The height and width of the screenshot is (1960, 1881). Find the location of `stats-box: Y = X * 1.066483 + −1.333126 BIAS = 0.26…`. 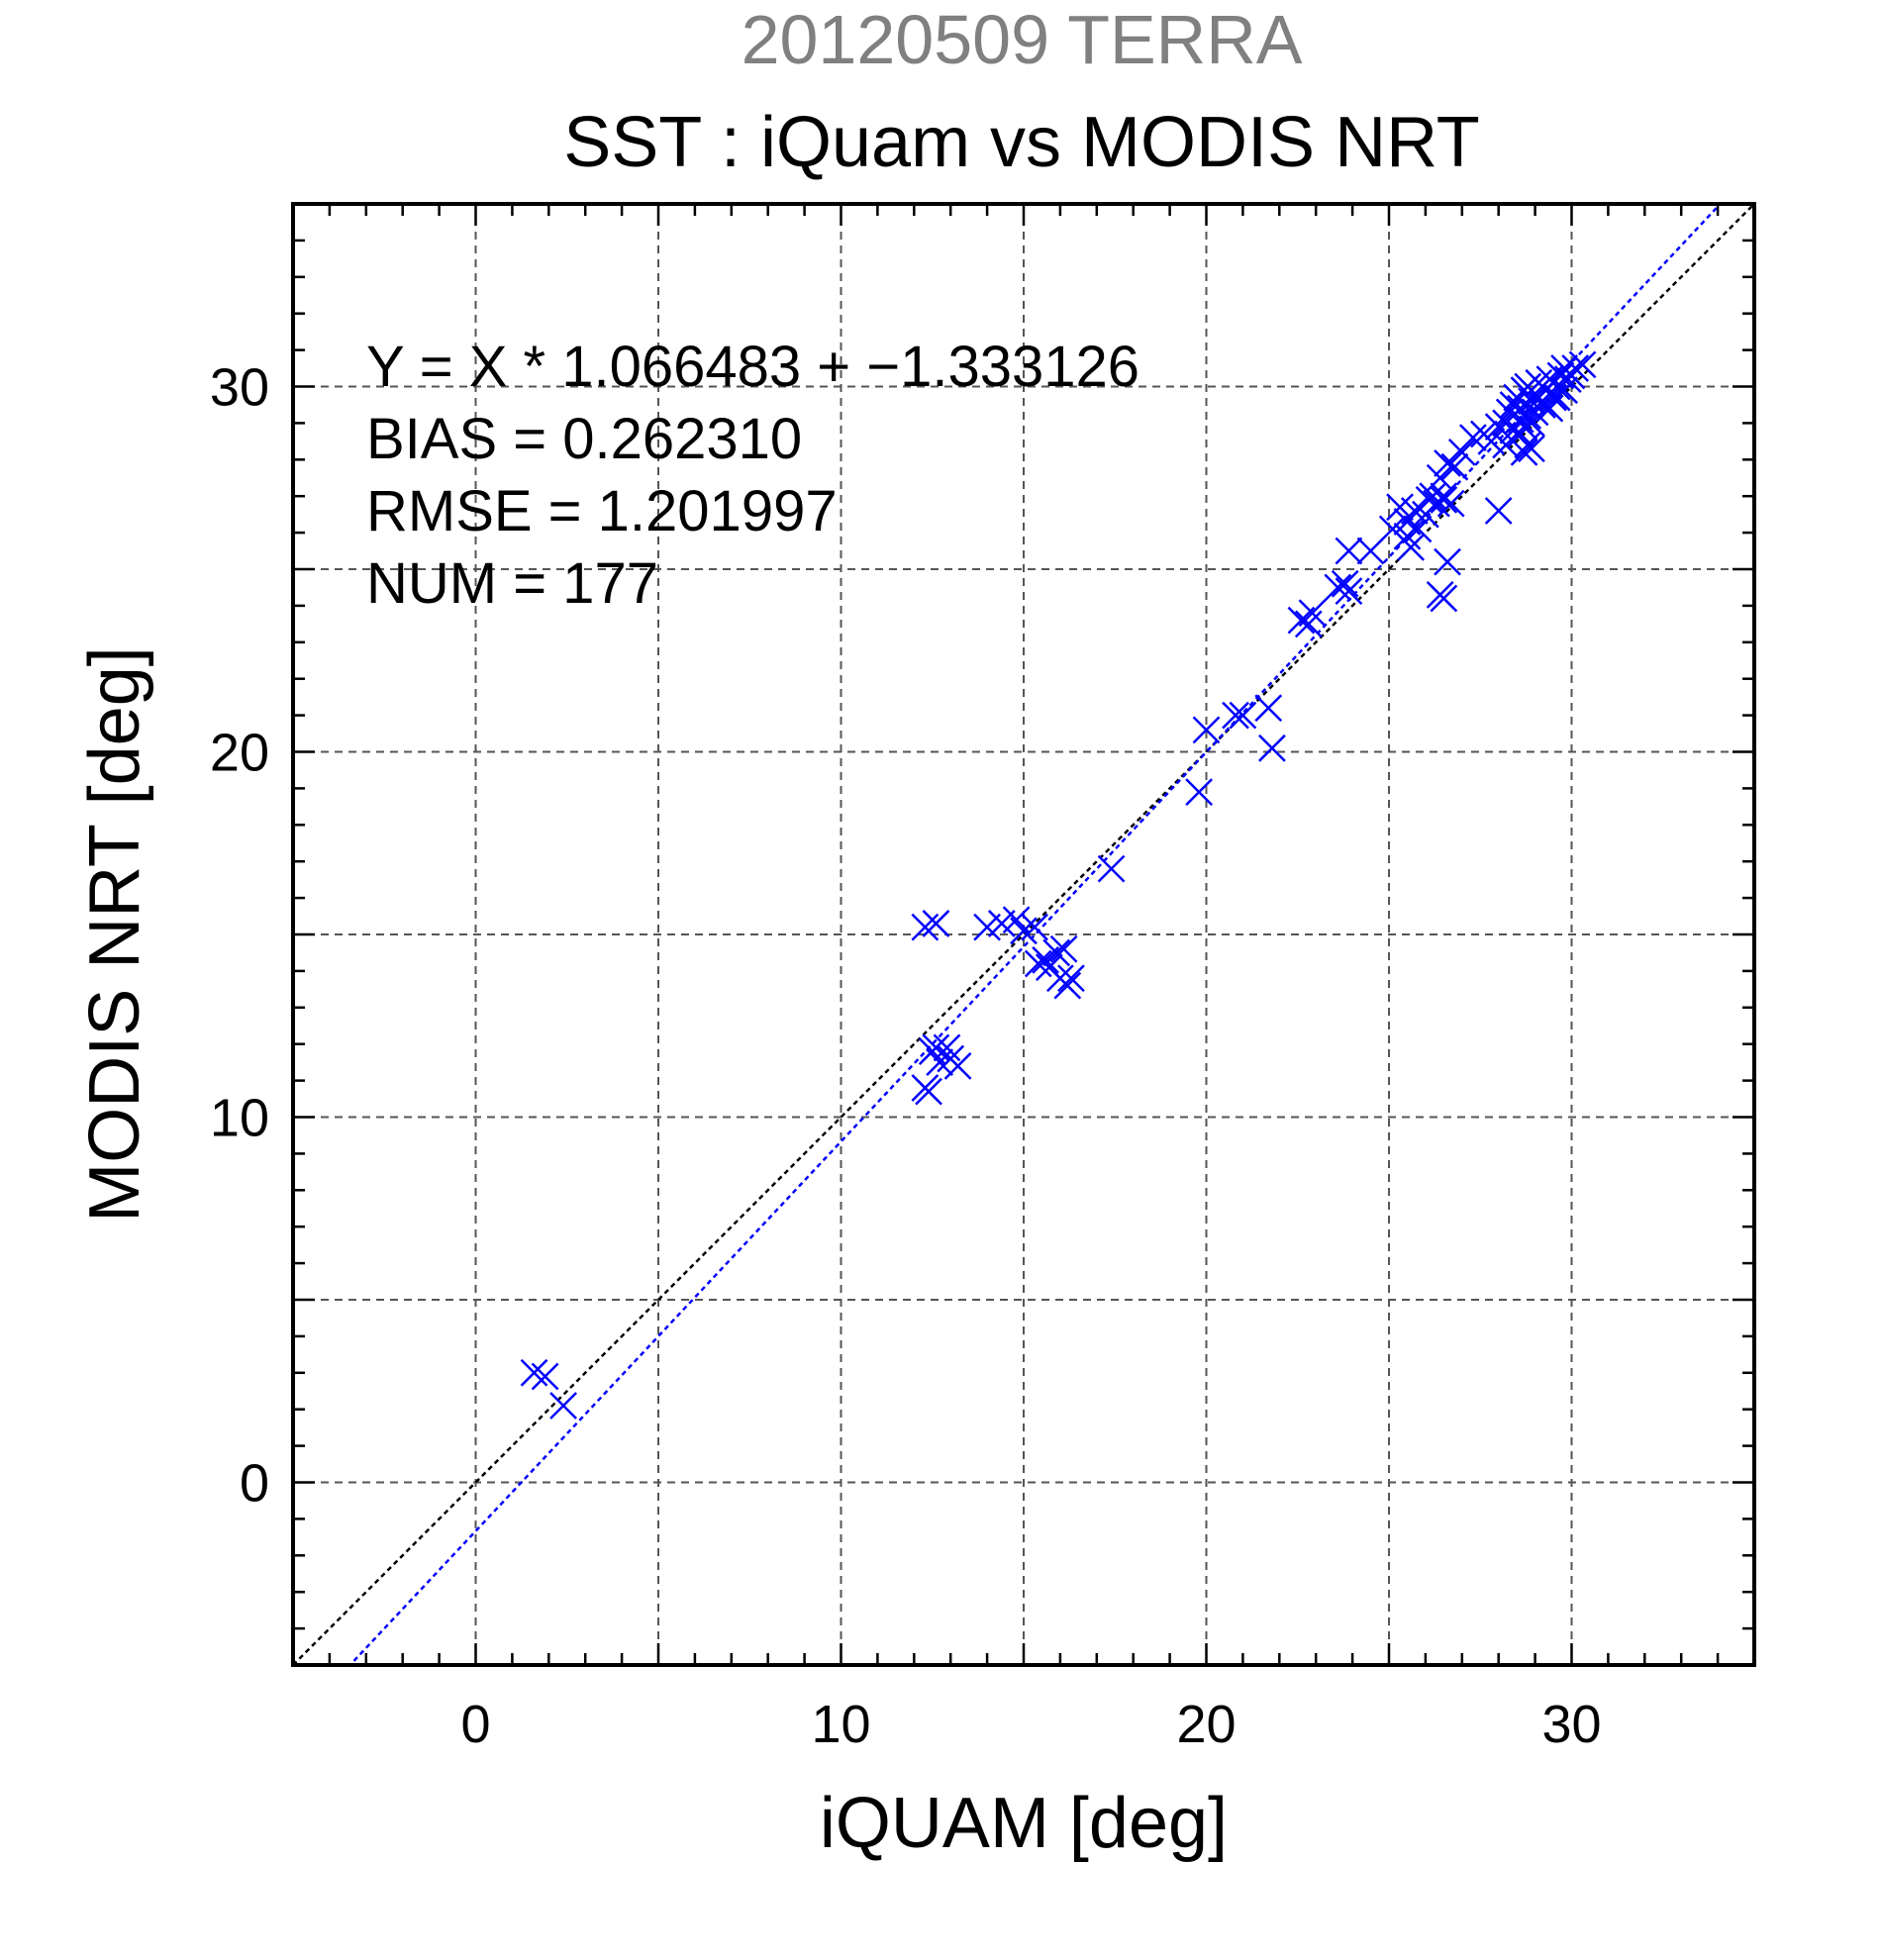

stats-box: Y = X * 1.066483 + −1.333126 BIAS = 0.26… is located at coordinates (752, 475).